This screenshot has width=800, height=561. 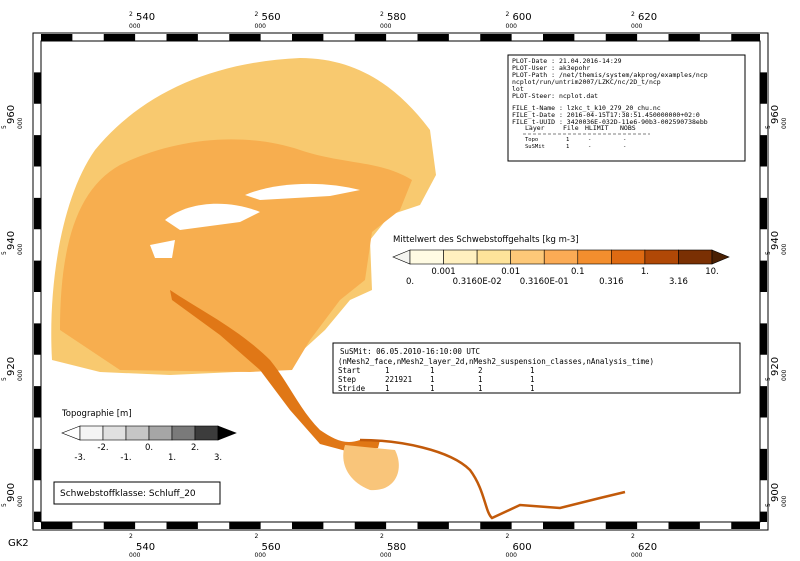 What do you see at coordinates (96, 414) in the screenshot?
I see `legend-title: Topographie [m]` at bounding box center [96, 414].